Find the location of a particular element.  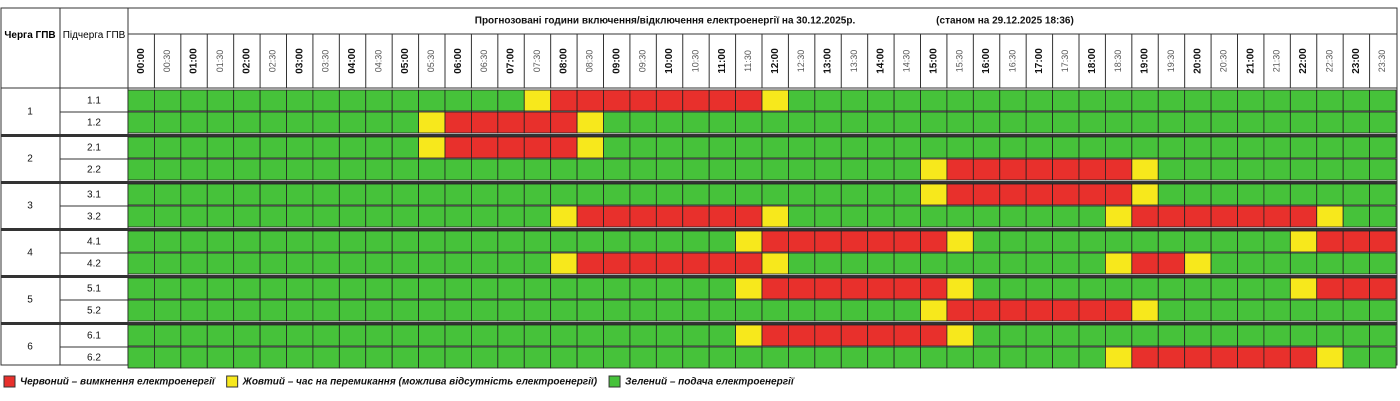

time-label: 18:30 is located at coordinates (1118, 61).